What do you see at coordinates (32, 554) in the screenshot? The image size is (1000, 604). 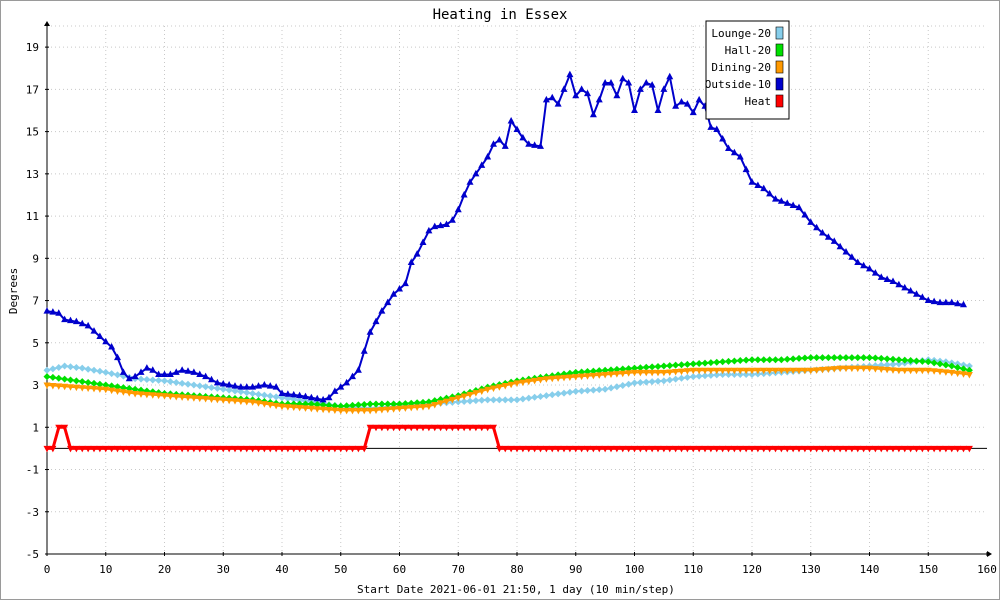 I see `y-tick-label: -5` at bounding box center [32, 554].